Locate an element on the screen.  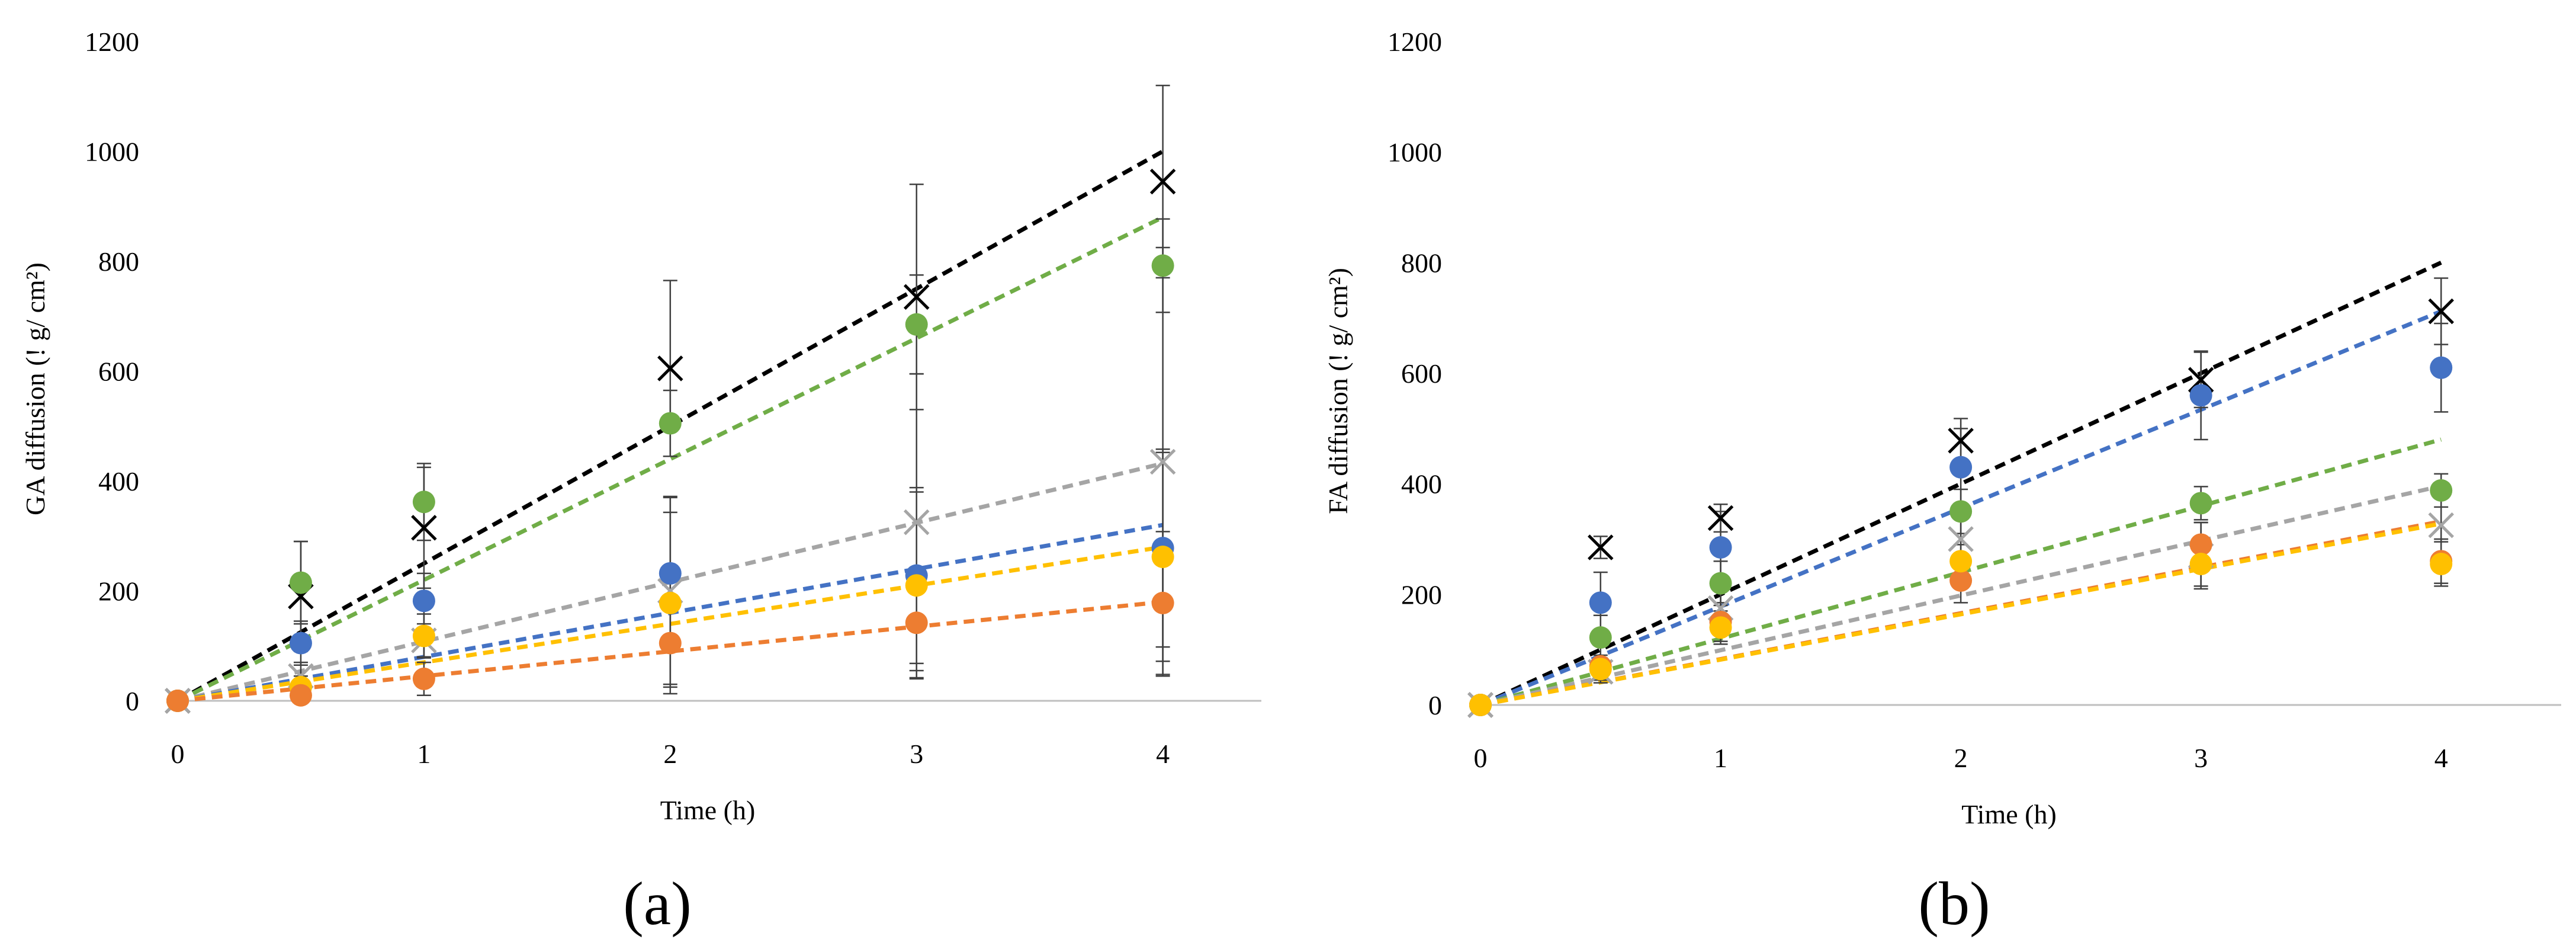
panel-label: (a) is located at coordinates (657, 904).